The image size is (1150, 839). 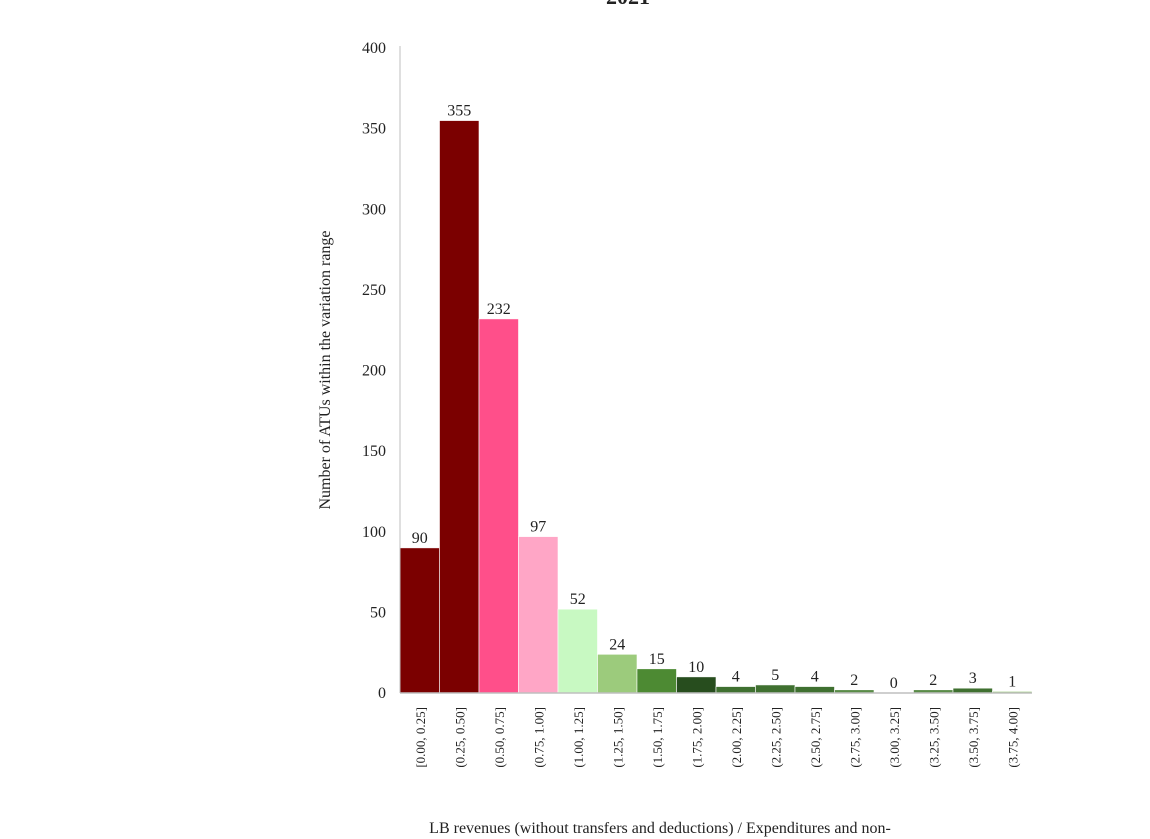 I want to click on data-label-4: 52, so click(x=578, y=599).